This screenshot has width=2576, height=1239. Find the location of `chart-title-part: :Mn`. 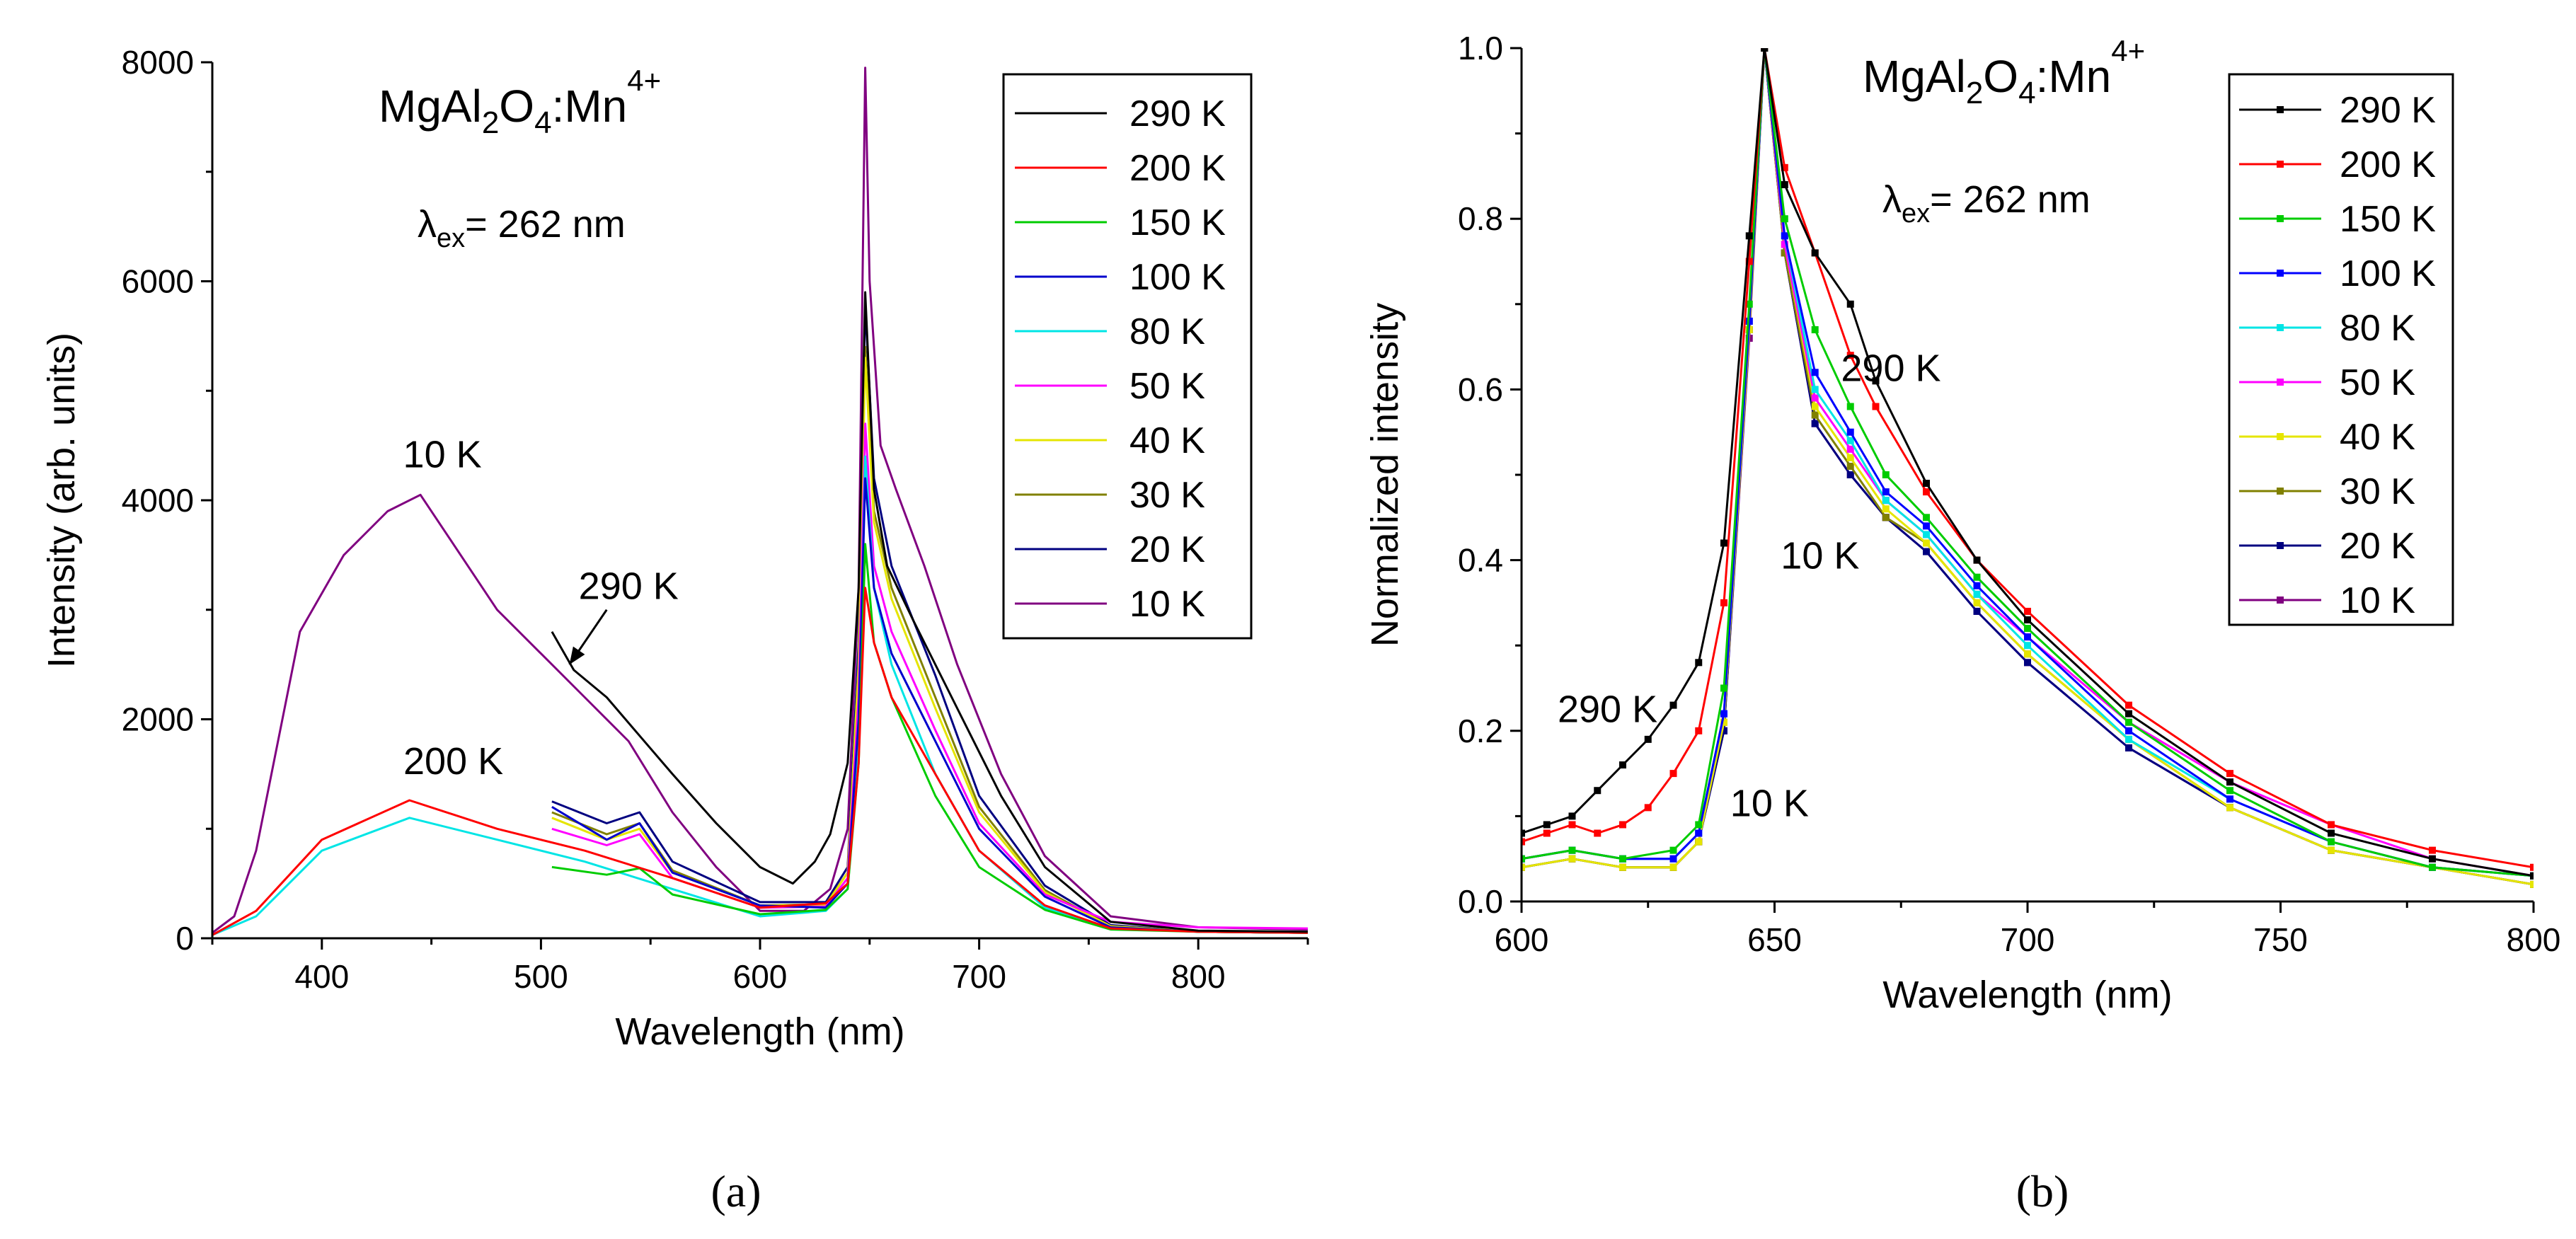

chart-title-part: :Mn is located at coordinates (2074, 77).